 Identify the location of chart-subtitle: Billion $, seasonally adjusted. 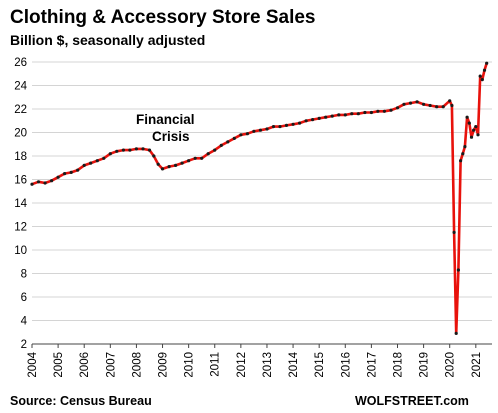
(107, 40).